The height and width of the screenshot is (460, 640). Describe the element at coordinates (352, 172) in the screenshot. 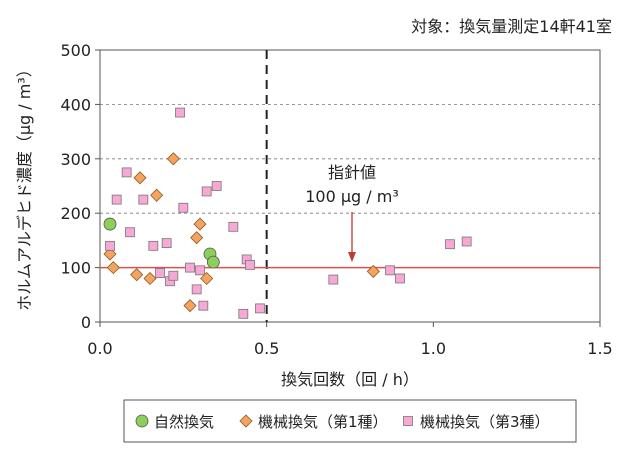

I see `guideline-label-title: 指針値` at that location.